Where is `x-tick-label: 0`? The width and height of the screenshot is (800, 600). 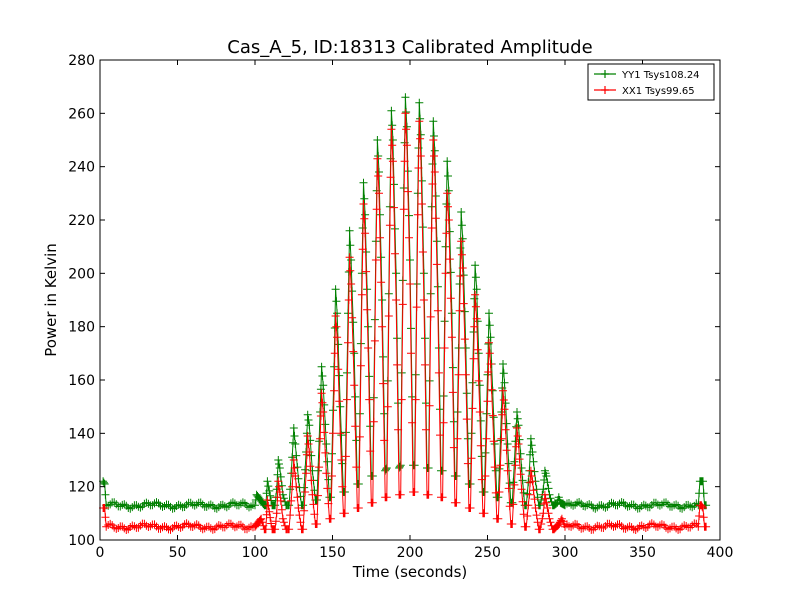 x-tick-label: 0 is located at coordinates (100, 553).